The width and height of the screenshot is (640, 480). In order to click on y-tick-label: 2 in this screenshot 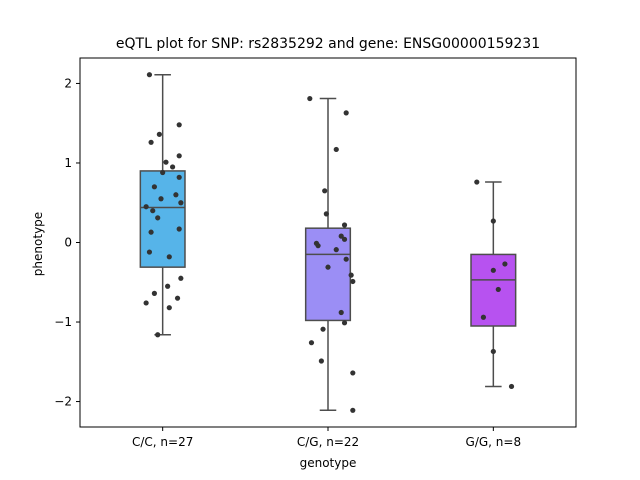, I will do `click(68, 83)`.